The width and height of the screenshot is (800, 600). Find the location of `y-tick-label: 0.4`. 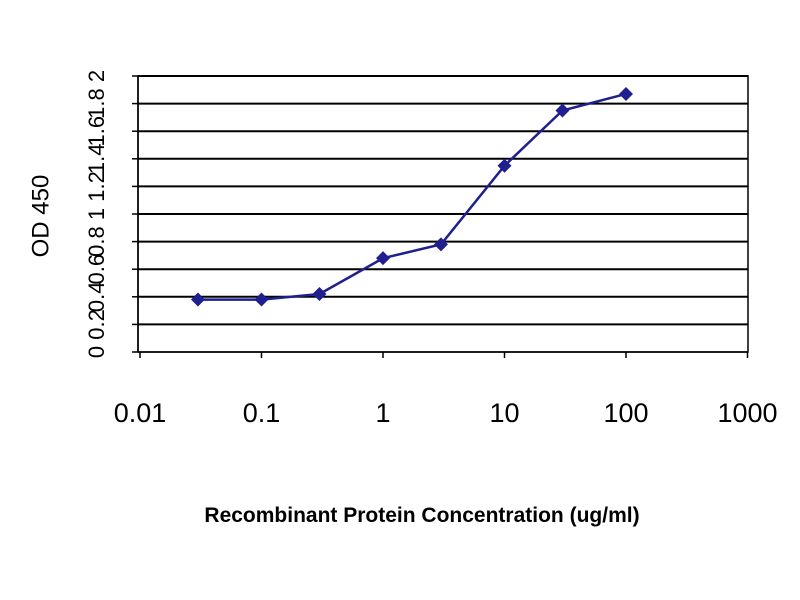

y-tick-label: 0.4 is located at coordinates (96, 297).